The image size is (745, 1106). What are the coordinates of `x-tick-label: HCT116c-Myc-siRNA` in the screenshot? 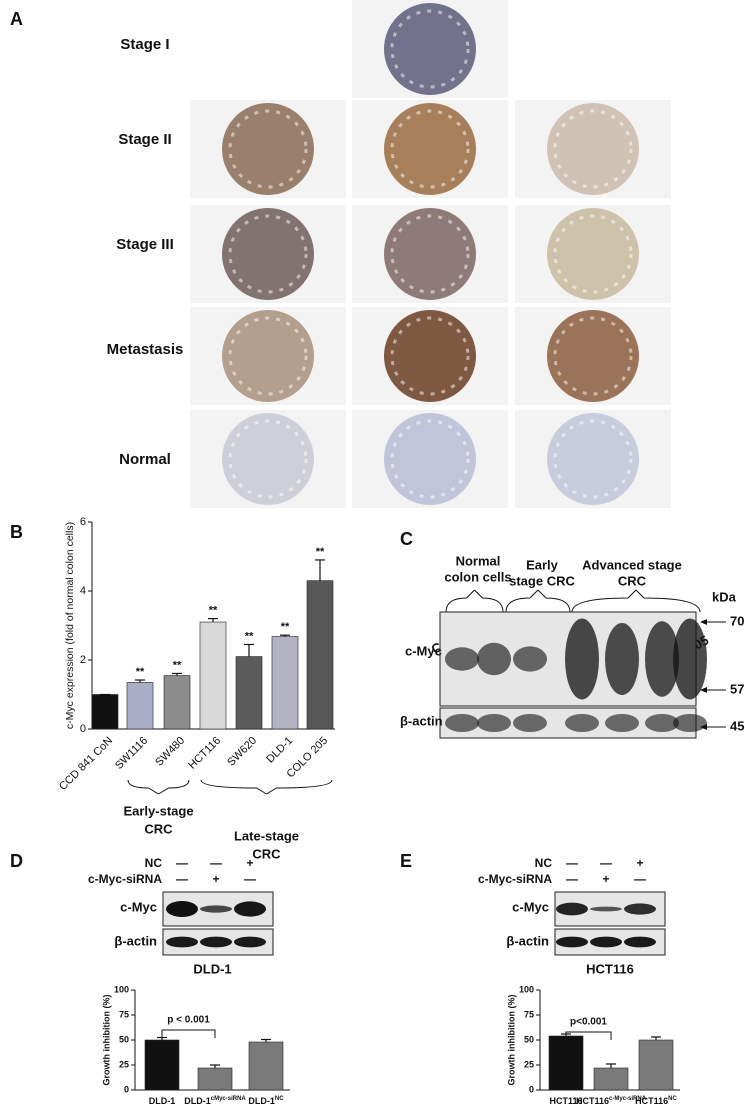 It's located at (611, 1101).